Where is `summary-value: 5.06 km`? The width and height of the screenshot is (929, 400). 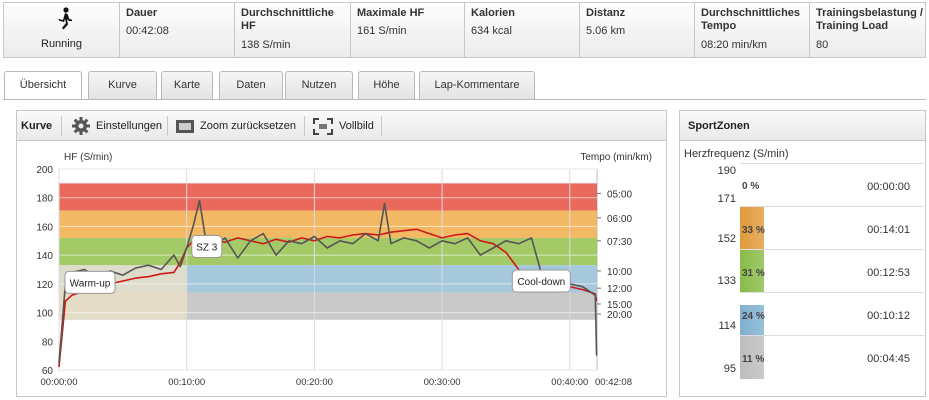 summary-value: 5.06 km is located at coordinates (606, 31).